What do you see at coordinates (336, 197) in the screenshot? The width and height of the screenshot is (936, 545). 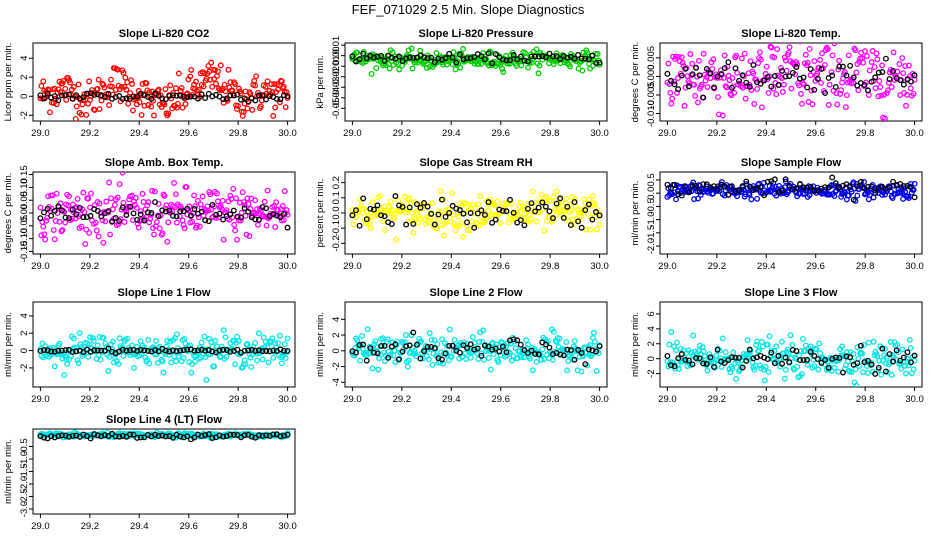 I see `y-tick-label: 0.1` at bounding box center [336, 197].